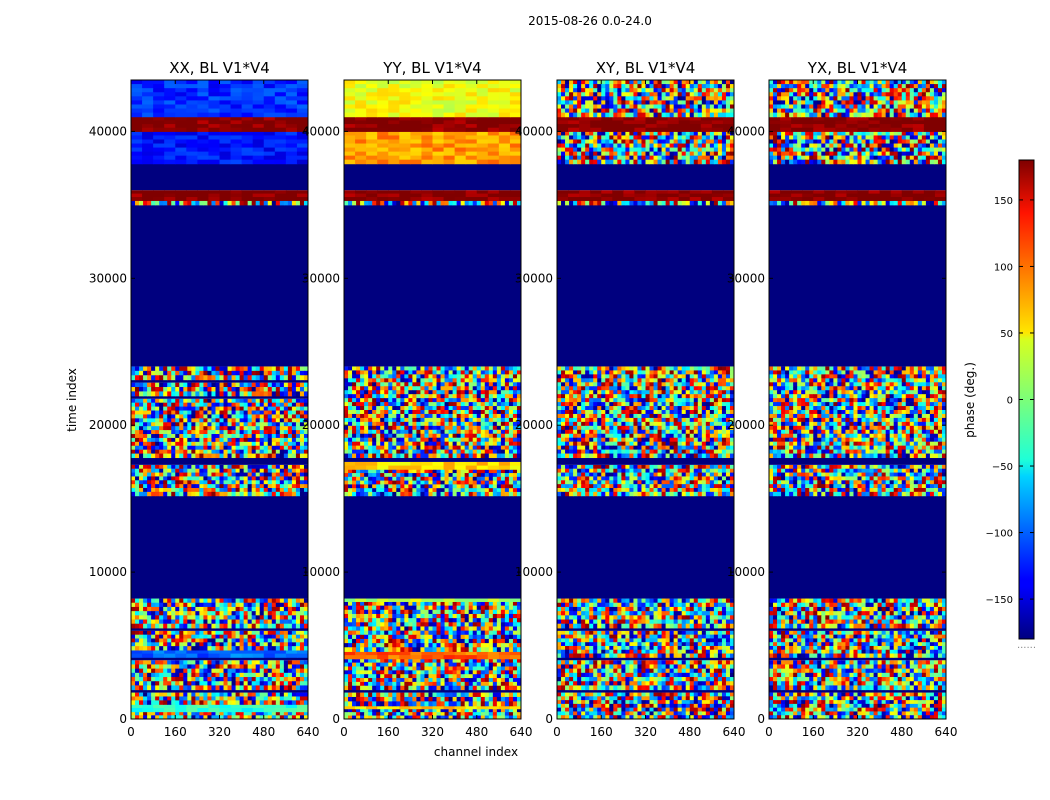  Describe the element at coordinates (999, 600) in the screenshot. I see `colorbar-tick-label: −150` at that location.